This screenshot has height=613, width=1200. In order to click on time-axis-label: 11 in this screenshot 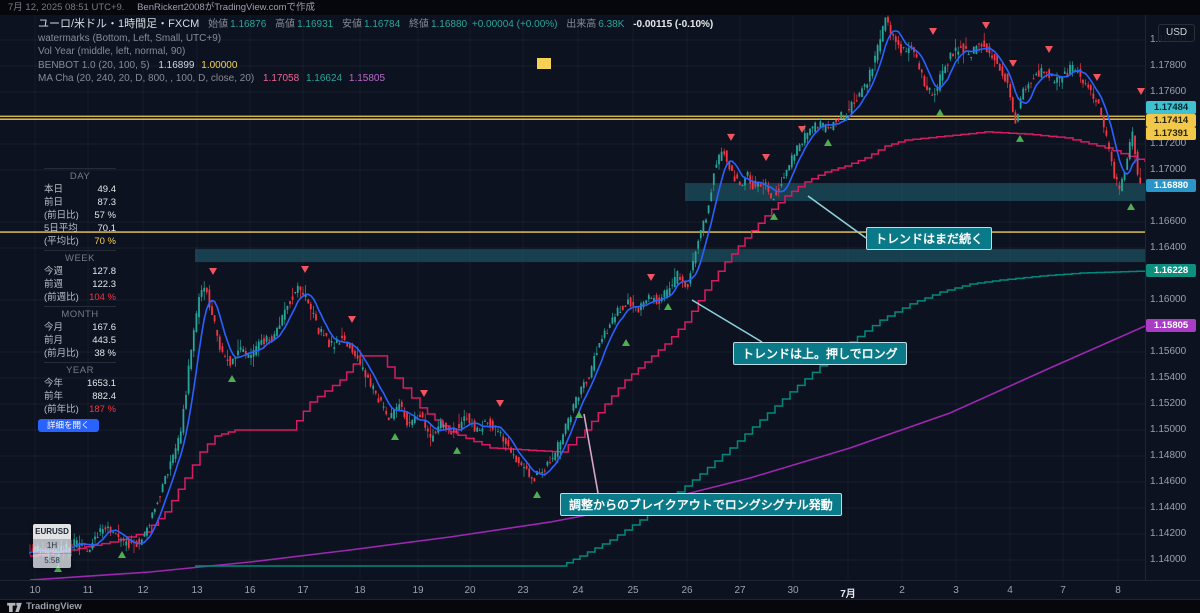, I will do `click(88, 590)`.